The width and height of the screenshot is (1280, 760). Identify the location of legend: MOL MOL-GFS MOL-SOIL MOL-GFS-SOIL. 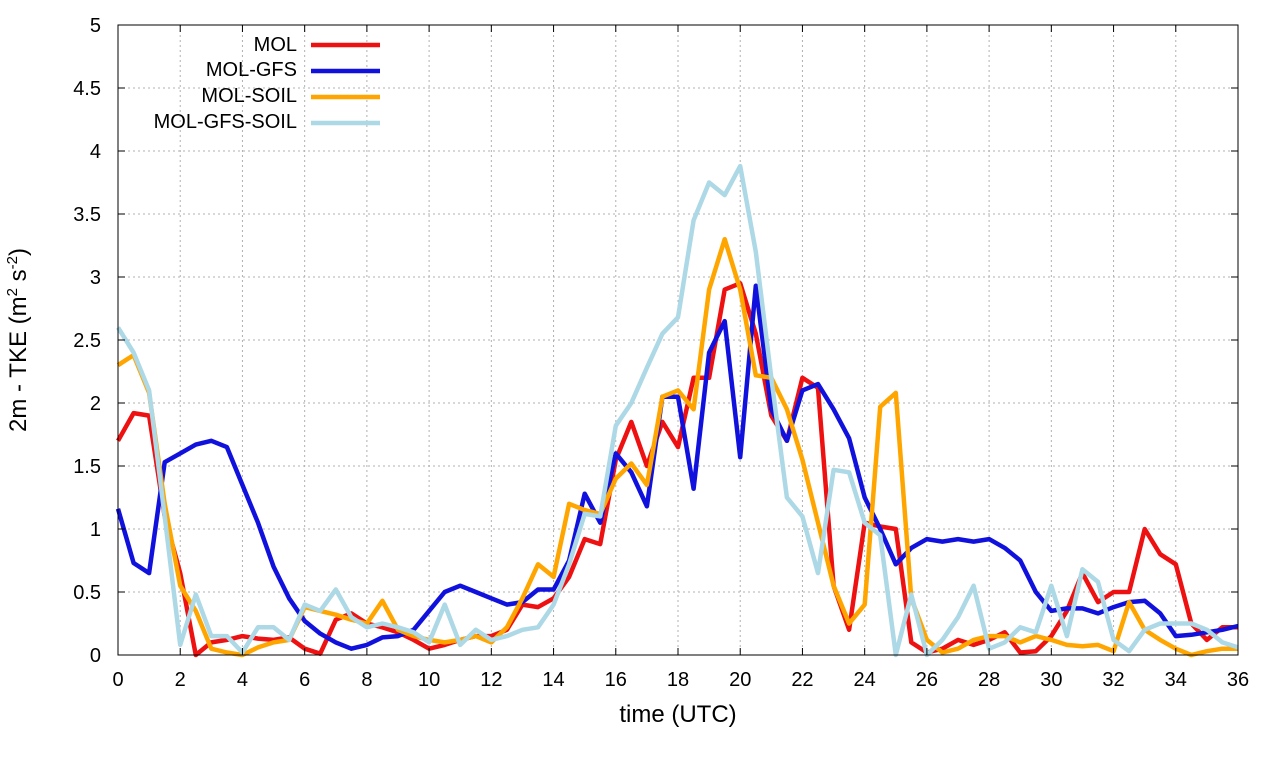
(267, 83).